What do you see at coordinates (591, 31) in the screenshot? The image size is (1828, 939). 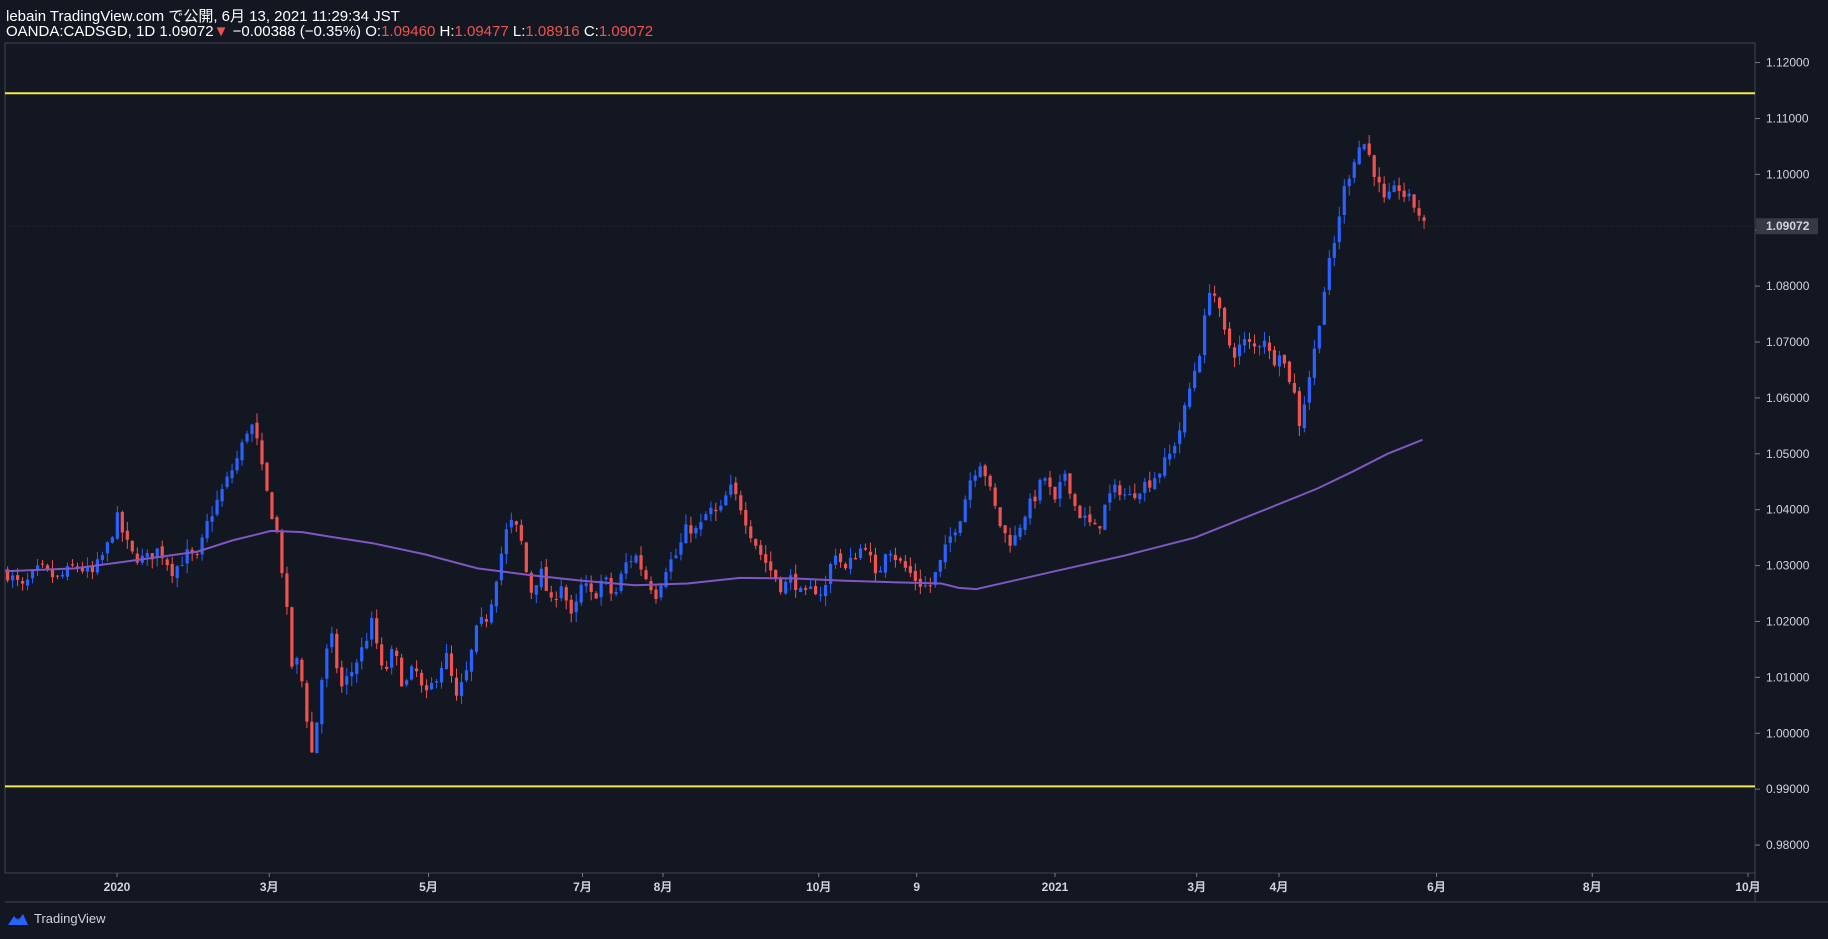 I see `close-label: C:` at bounding box center [591, 31].